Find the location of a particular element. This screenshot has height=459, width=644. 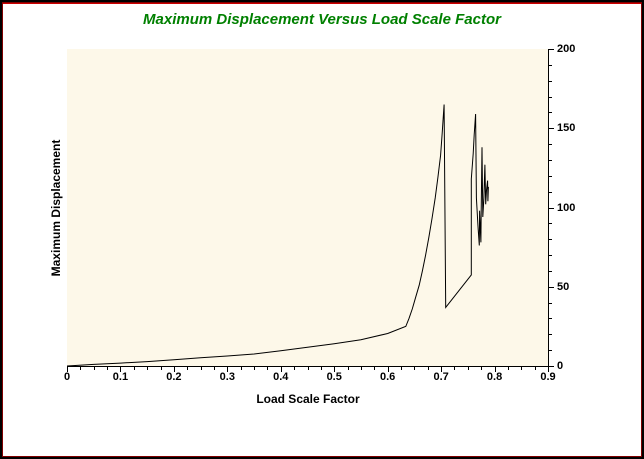

x-tick-label: 0.6 is located at coordinates (388, 377).